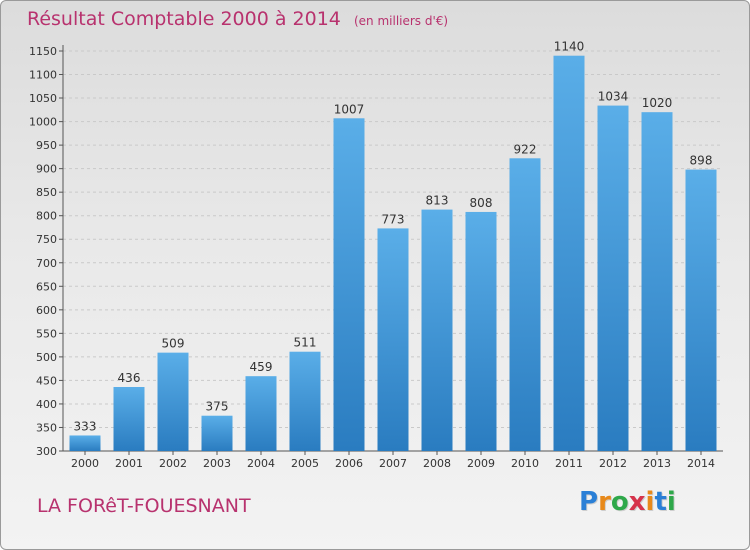 Image resolution: width=750 pixels, height=550 pixels. Describe the element at coordinates (701, 463) in the screenshot. I see `x-tick-label: 2014` at that location.